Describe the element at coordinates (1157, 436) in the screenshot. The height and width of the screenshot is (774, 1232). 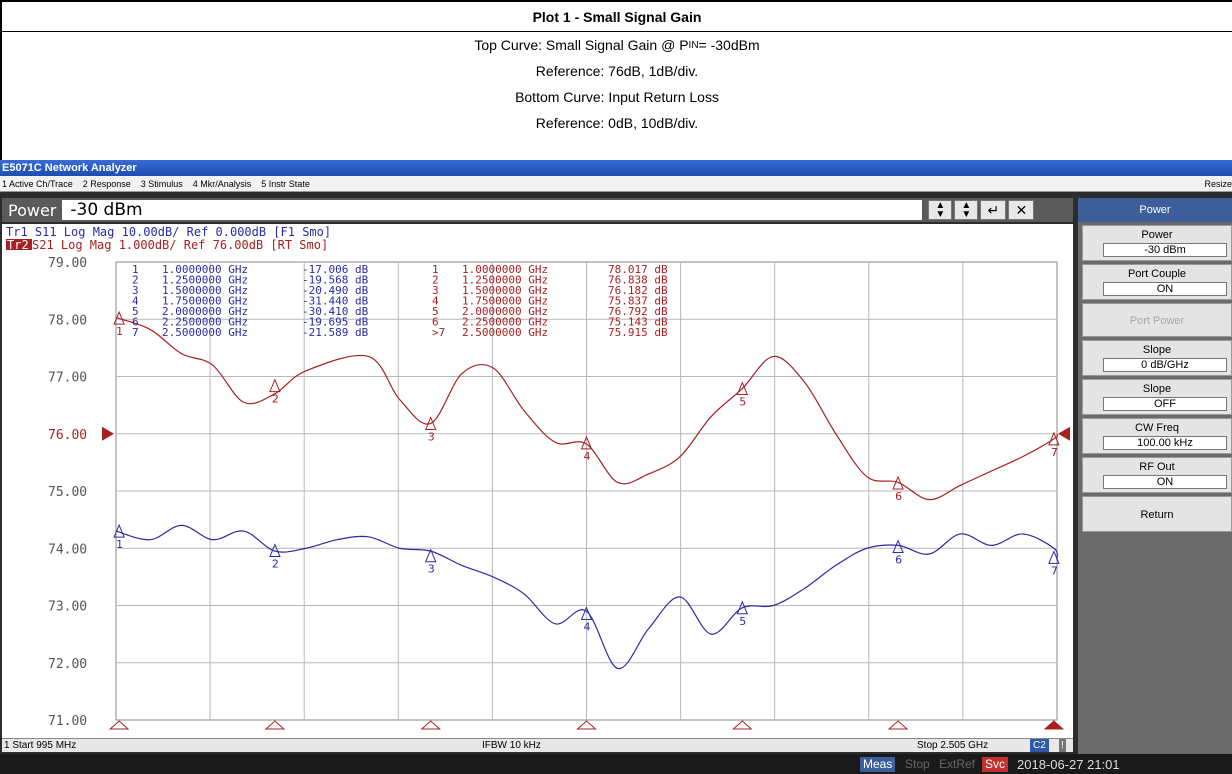
I see `softkey-cw-freq: CW Freq 100.00 kHz` at that location.